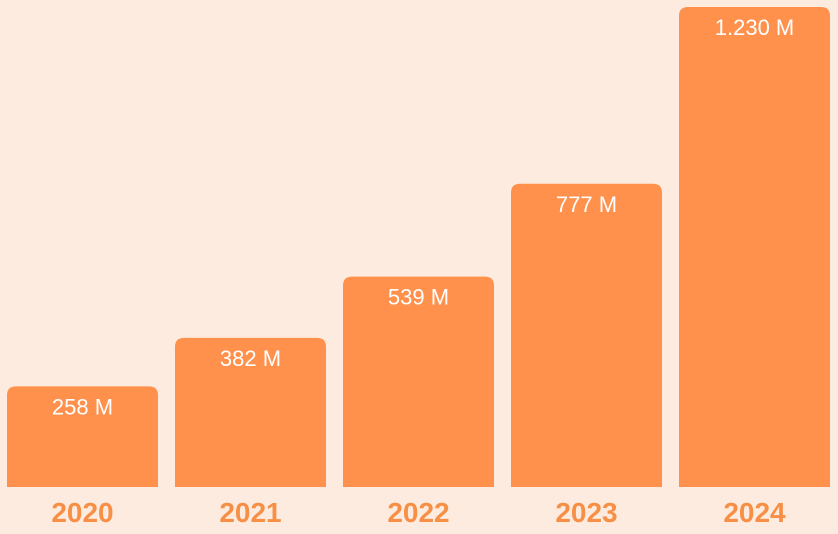 This screenshot has width=838, height=534. I want to click on data-label-2020: 258 M, so click(82, 406).